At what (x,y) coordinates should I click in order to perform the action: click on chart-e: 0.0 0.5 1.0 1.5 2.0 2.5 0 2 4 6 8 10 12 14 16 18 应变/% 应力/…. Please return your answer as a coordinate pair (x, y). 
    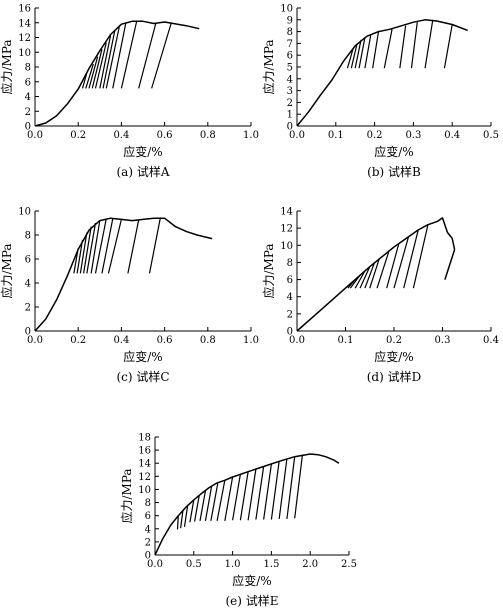
    Looking at the image, I should click on (238, 521).